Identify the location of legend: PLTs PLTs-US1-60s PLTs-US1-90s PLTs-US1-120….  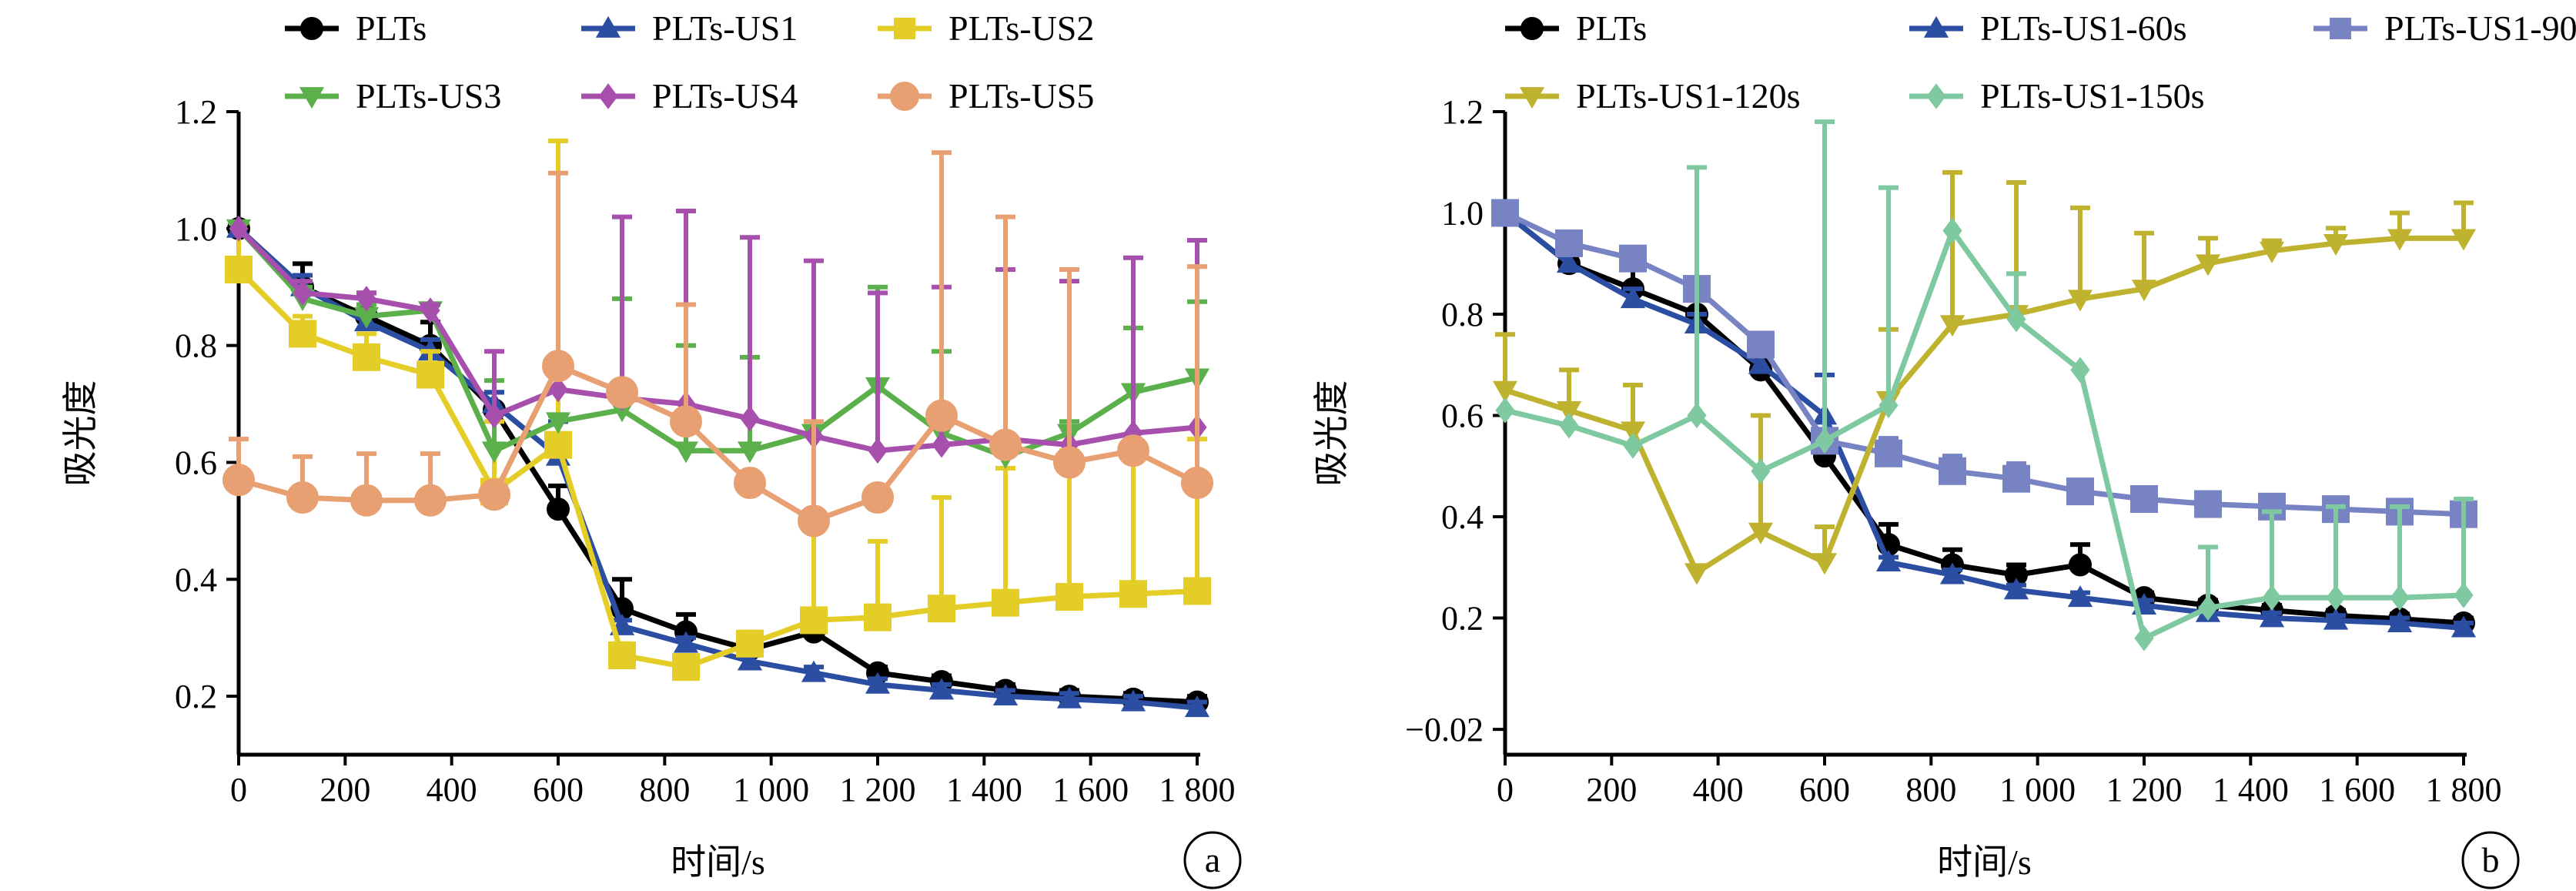
(2041, 62).